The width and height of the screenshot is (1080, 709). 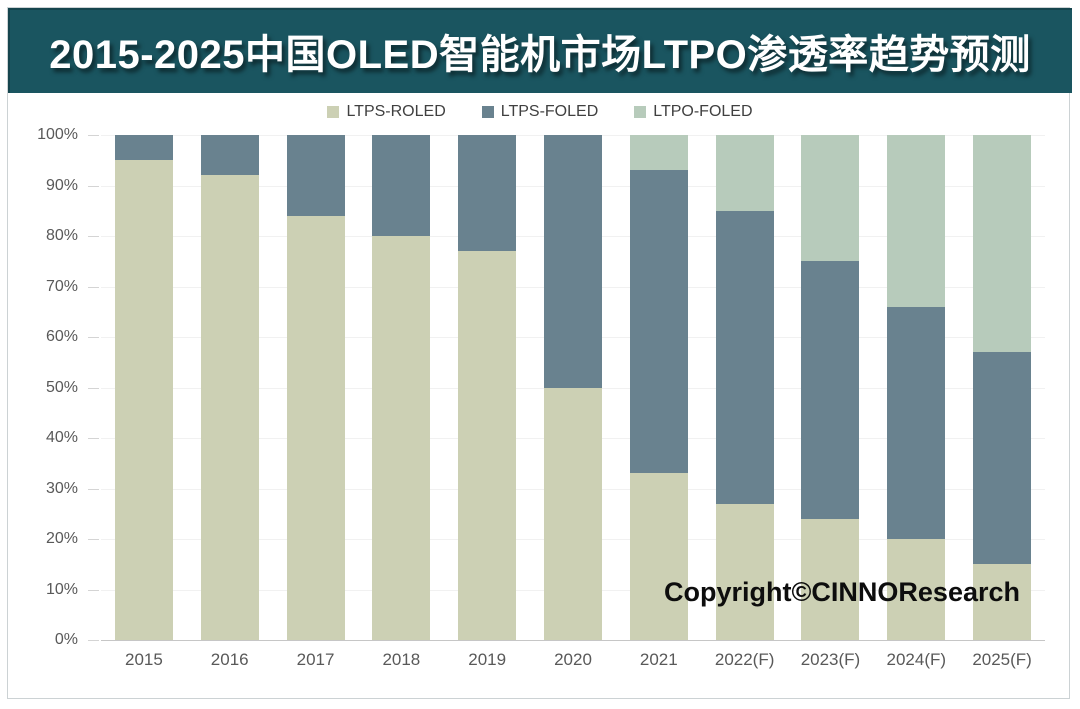 What do you see at coordinates (66, 639) in the screenshot?
I see `y-tick-label: 0%` at bounding box center [66, 639].